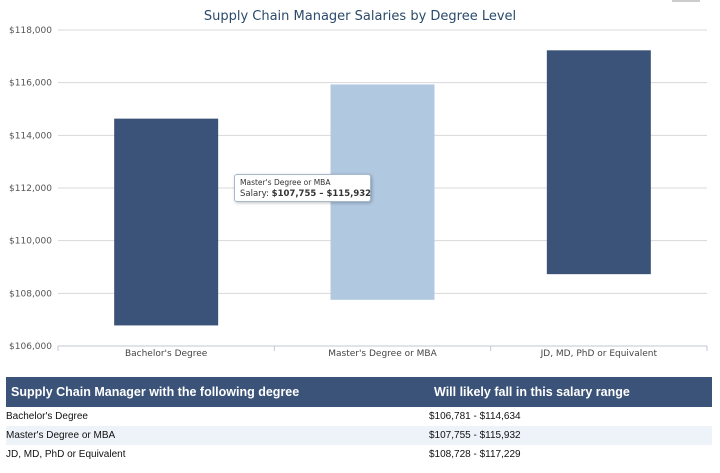  Describe the element at coordinates (30, 347) in the screenshot. I see `y-tick-label: $106,000` at that location.